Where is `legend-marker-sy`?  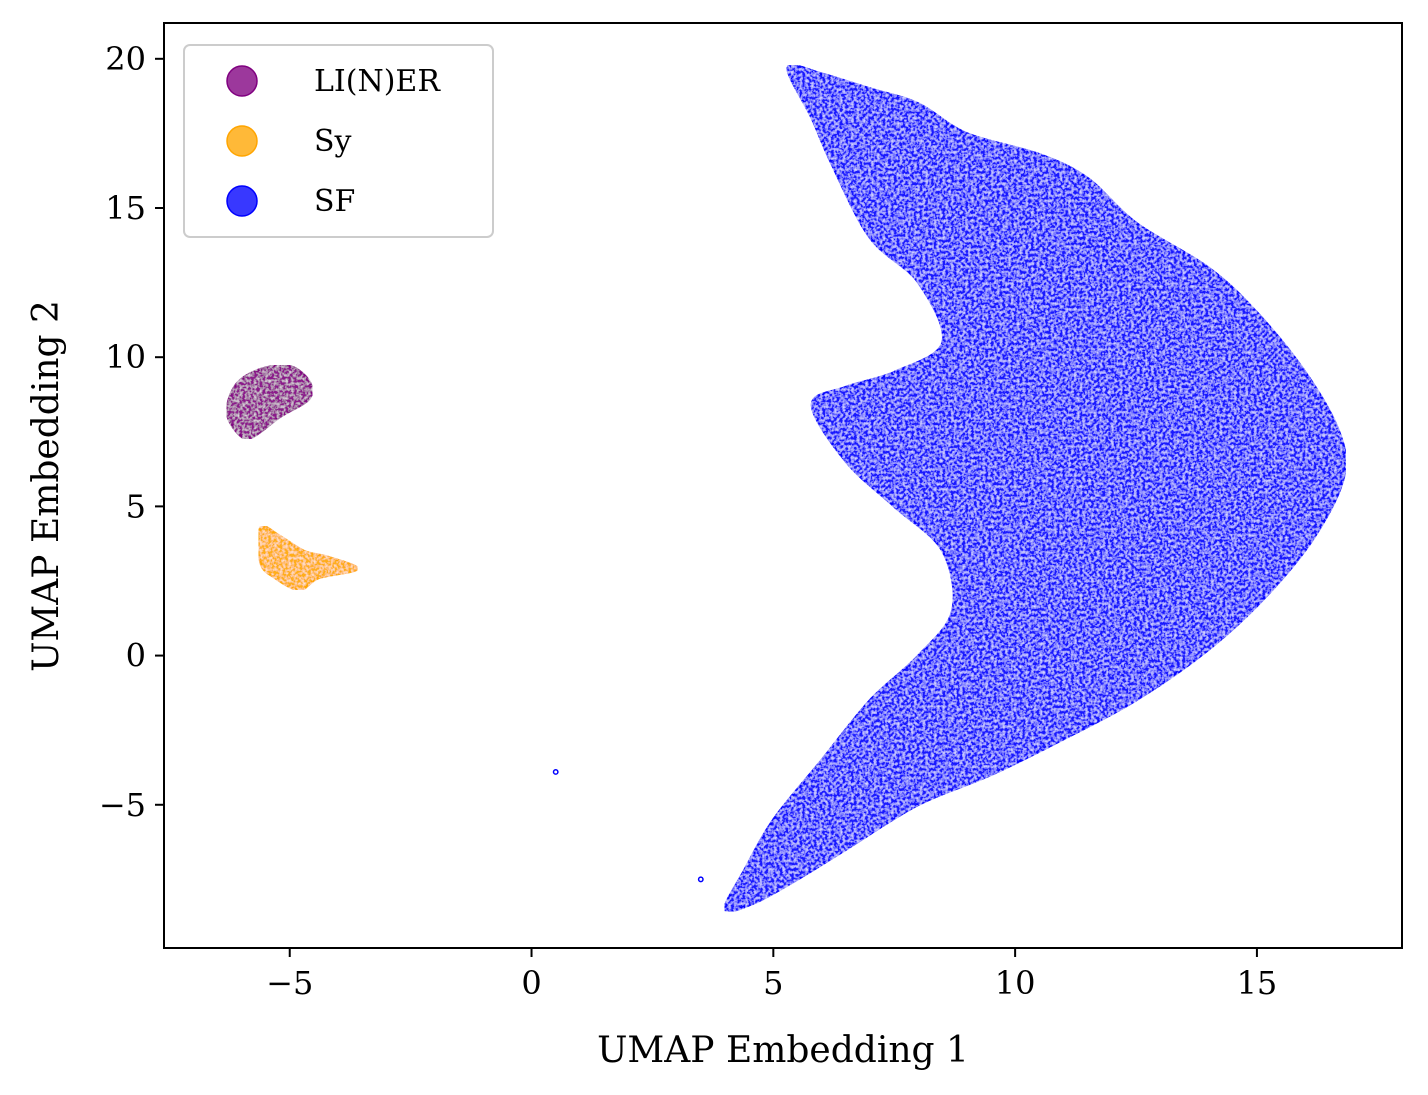
legend-marker-sy is located at coordinates (242, 141).